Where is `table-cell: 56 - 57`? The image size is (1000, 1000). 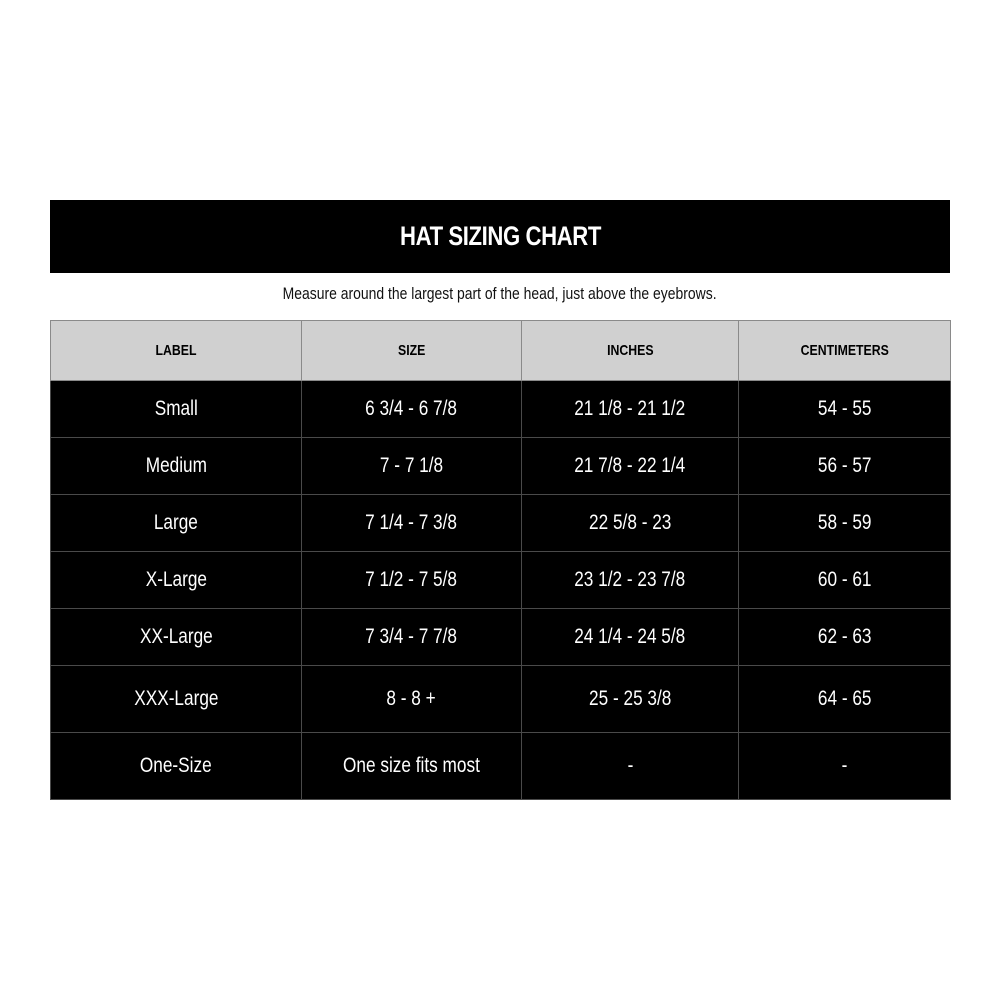 table-cell: 56 - 57 is located at coordinates (844, 466).